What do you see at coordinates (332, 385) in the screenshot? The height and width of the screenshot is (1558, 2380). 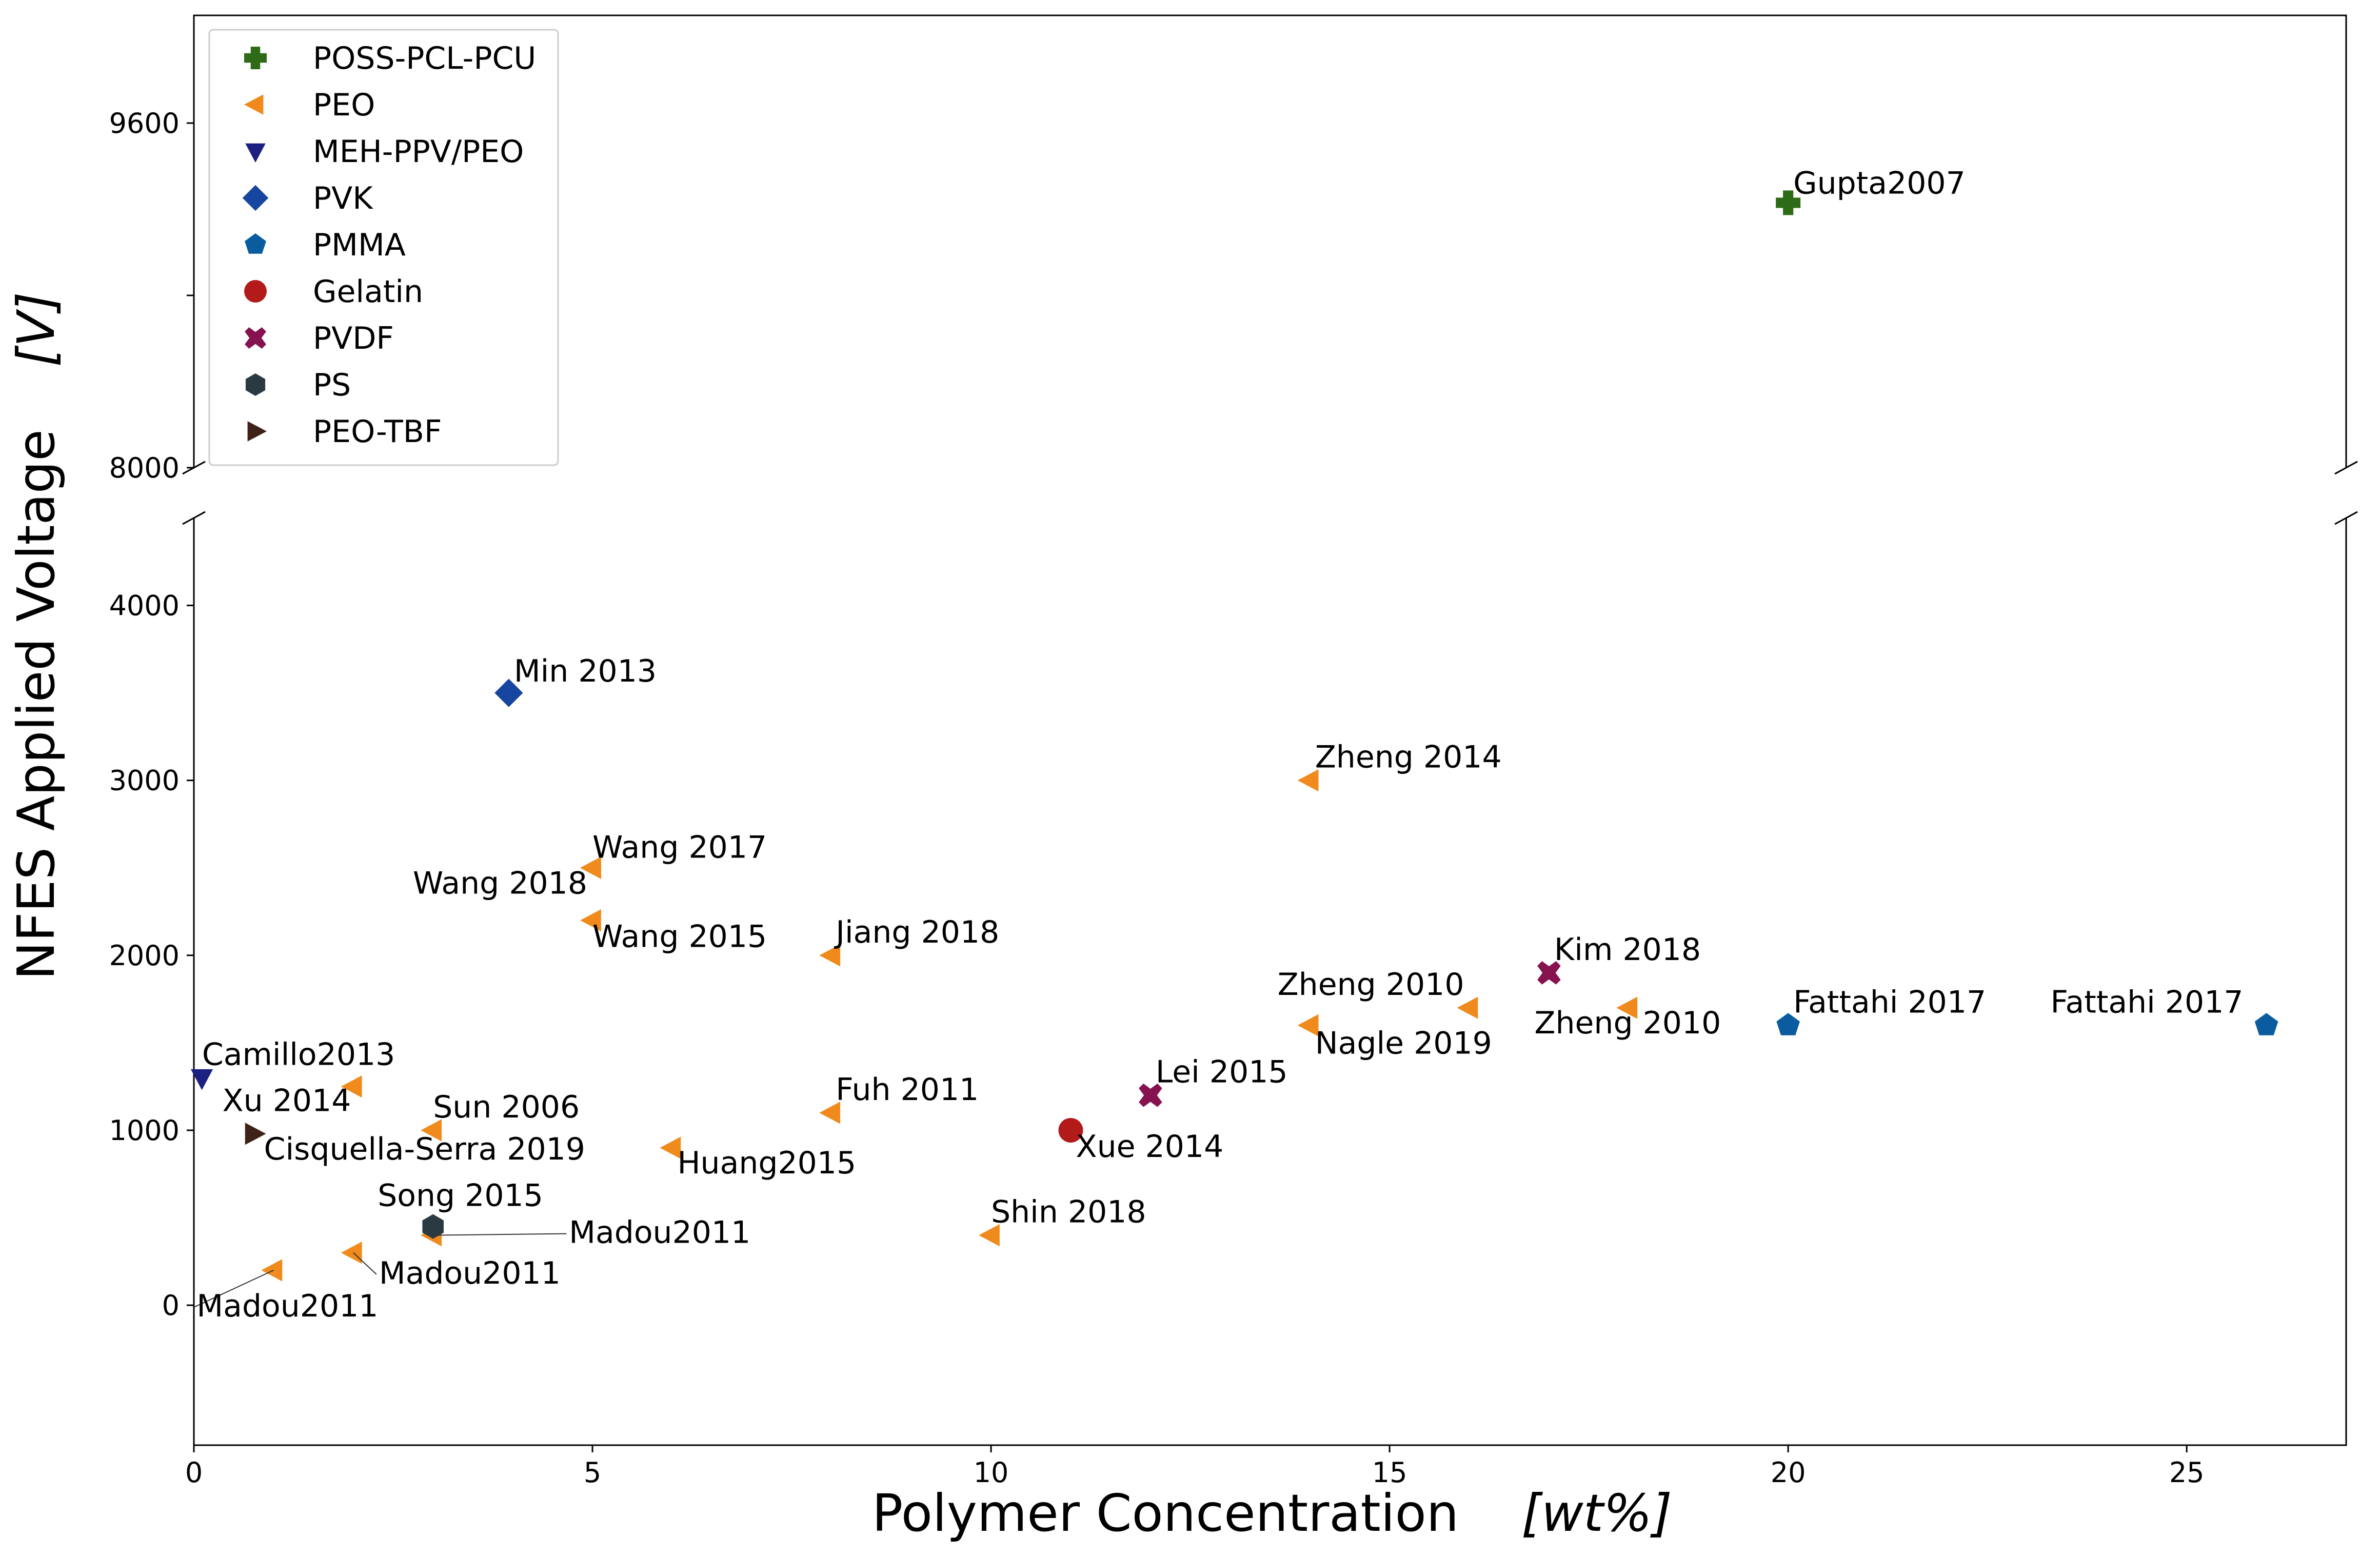 I see `legend-label: PS` at bounding box center [332, 385].